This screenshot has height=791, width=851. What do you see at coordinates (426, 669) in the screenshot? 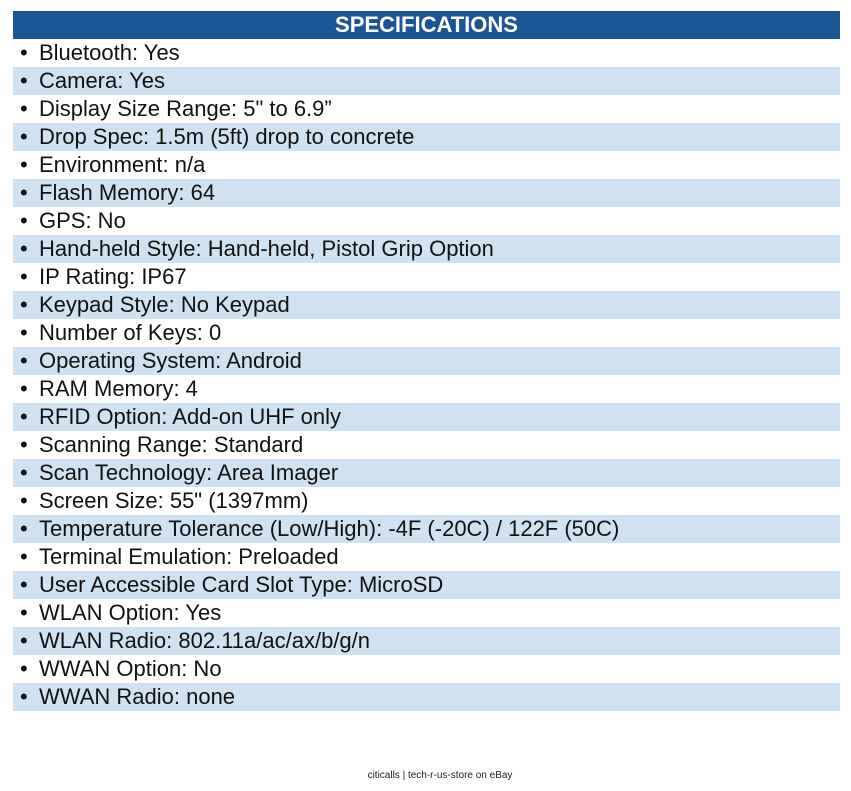
I see `spec-row: • WWAN Option: No` at bounding box center [426, 669].